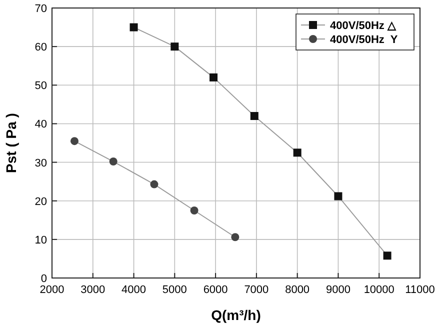  What do you see at coordinates (93, 290) in the screenshot?
I see `x-tick-label: 3000` at bounding box center [93, 290].